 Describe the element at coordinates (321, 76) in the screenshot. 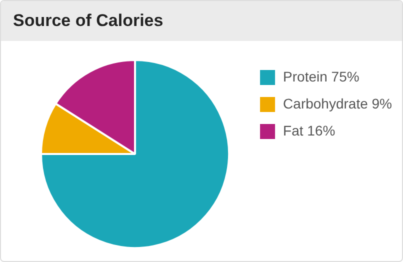

I see `legend-label: Protein 75%` at that location.